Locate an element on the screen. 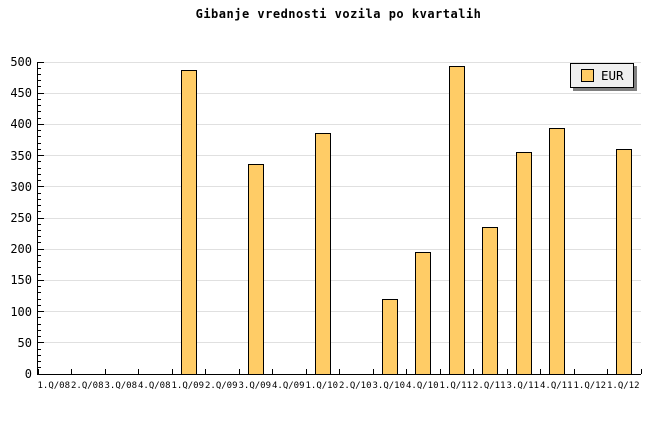 This screenshot has height=440, width=660. y-axis-label: 300 is located at coordinates (21, 186).